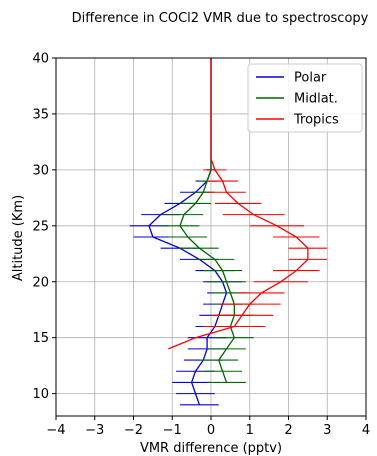 The height and width of the screenshot is (456, 377). What do you see at coordinates (133, 430) in the screenshot?
I see `x-tick-label: −2` at bounding box center [133, 430].